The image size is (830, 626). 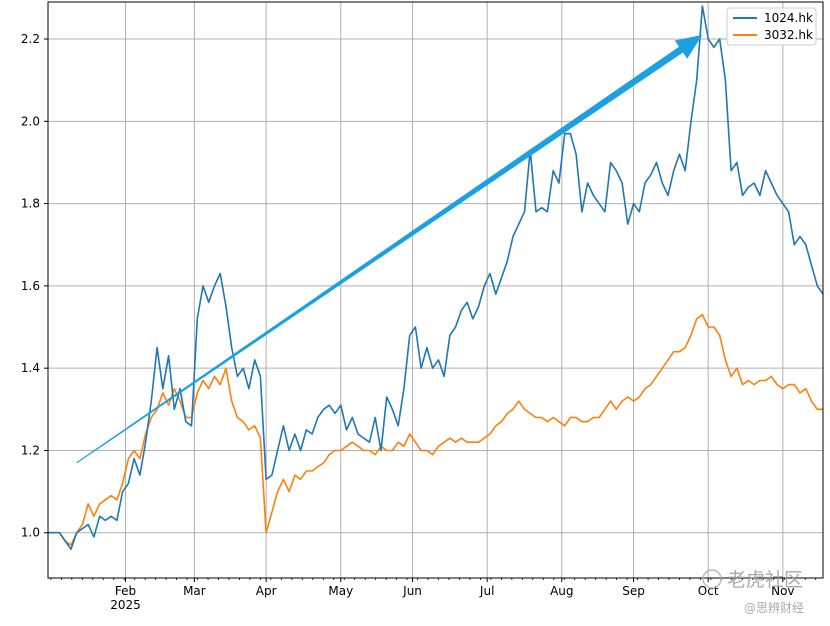 I want to click on watermark: 老虎社区 @思辨财经, so click(x=753, y=592).